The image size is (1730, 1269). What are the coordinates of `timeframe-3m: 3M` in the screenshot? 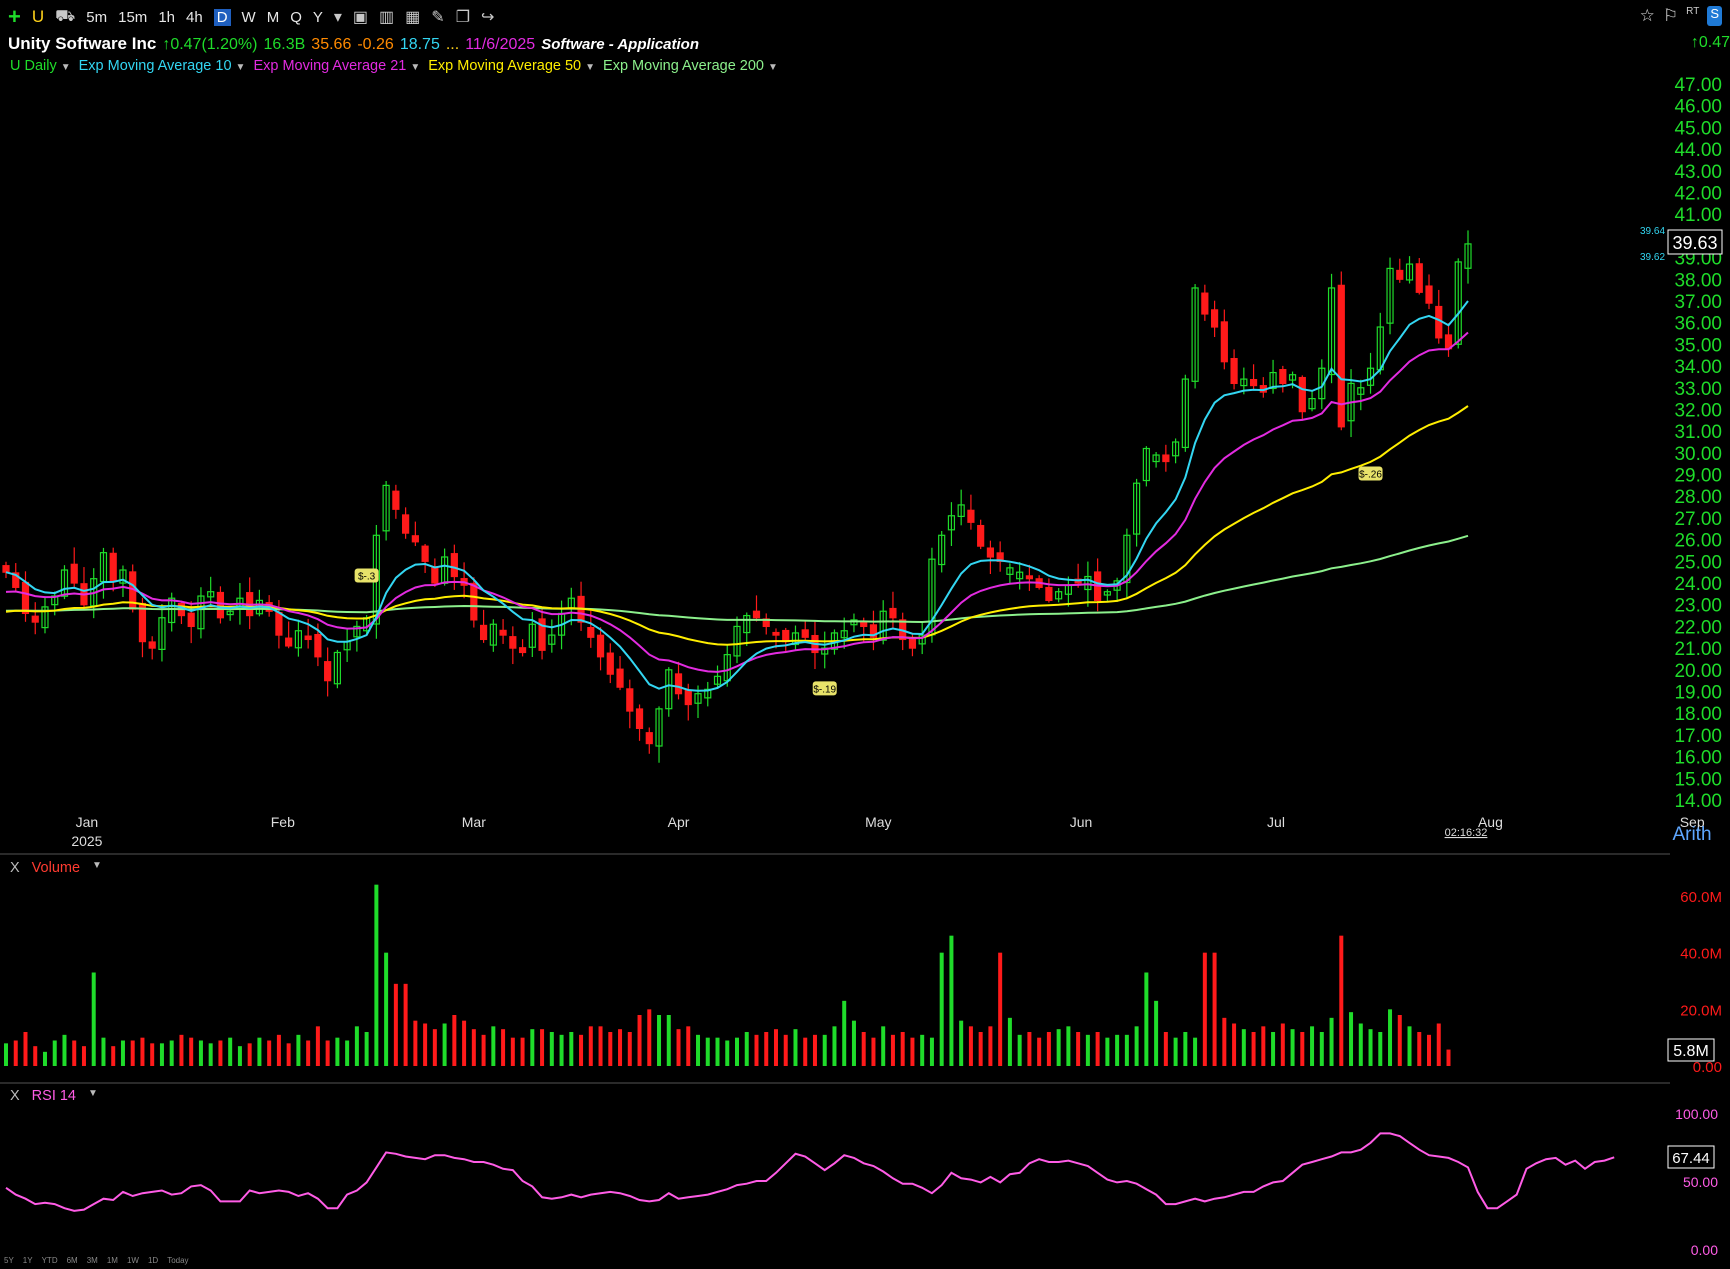 It's located at (92, 1260).